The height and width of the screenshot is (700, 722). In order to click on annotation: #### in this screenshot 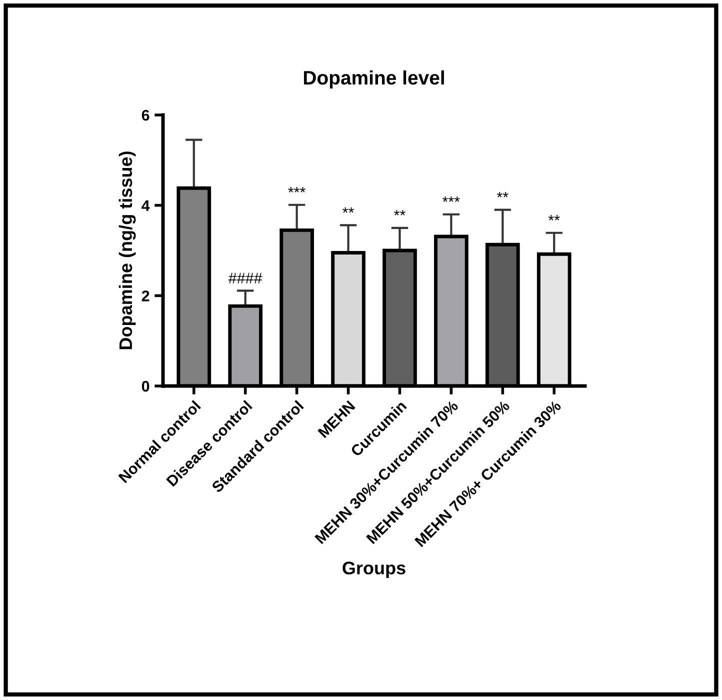, I will do `click(245, 278)`.